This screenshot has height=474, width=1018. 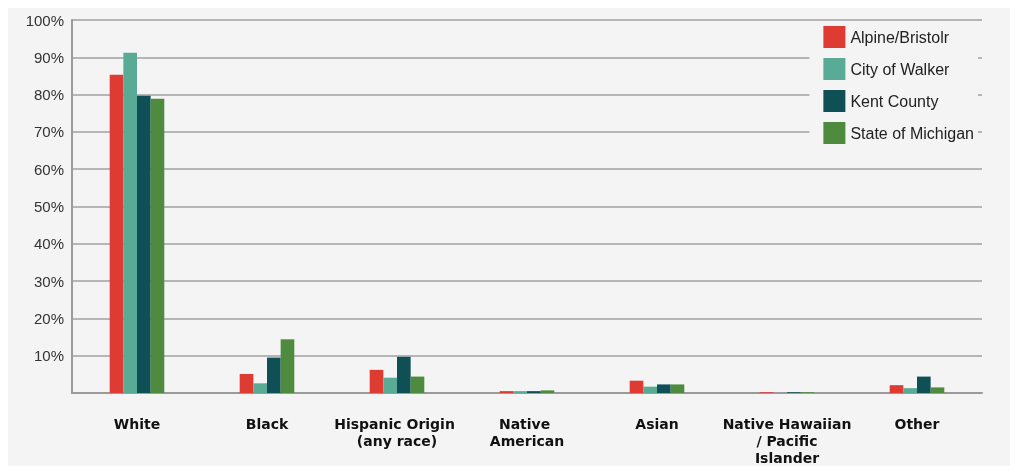 I want to click on y-tick-label: 80%, so click(x=48, y=95).